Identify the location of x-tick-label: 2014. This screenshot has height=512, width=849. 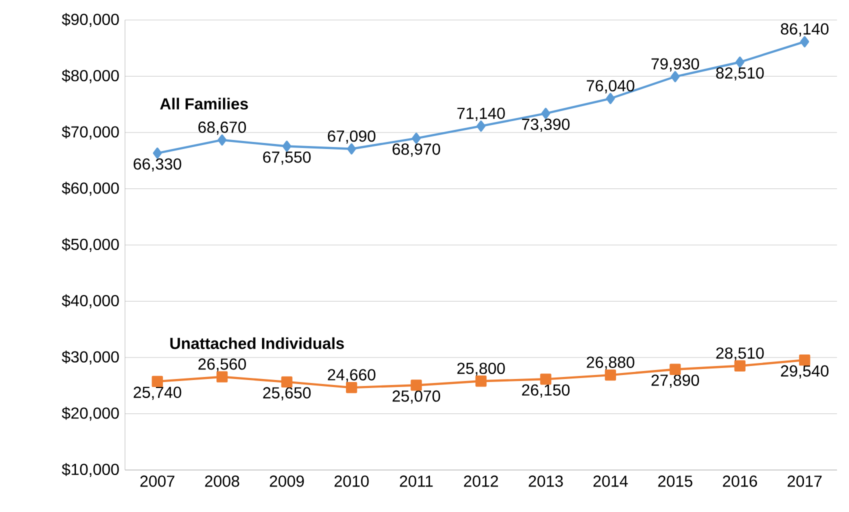
(610, 481).